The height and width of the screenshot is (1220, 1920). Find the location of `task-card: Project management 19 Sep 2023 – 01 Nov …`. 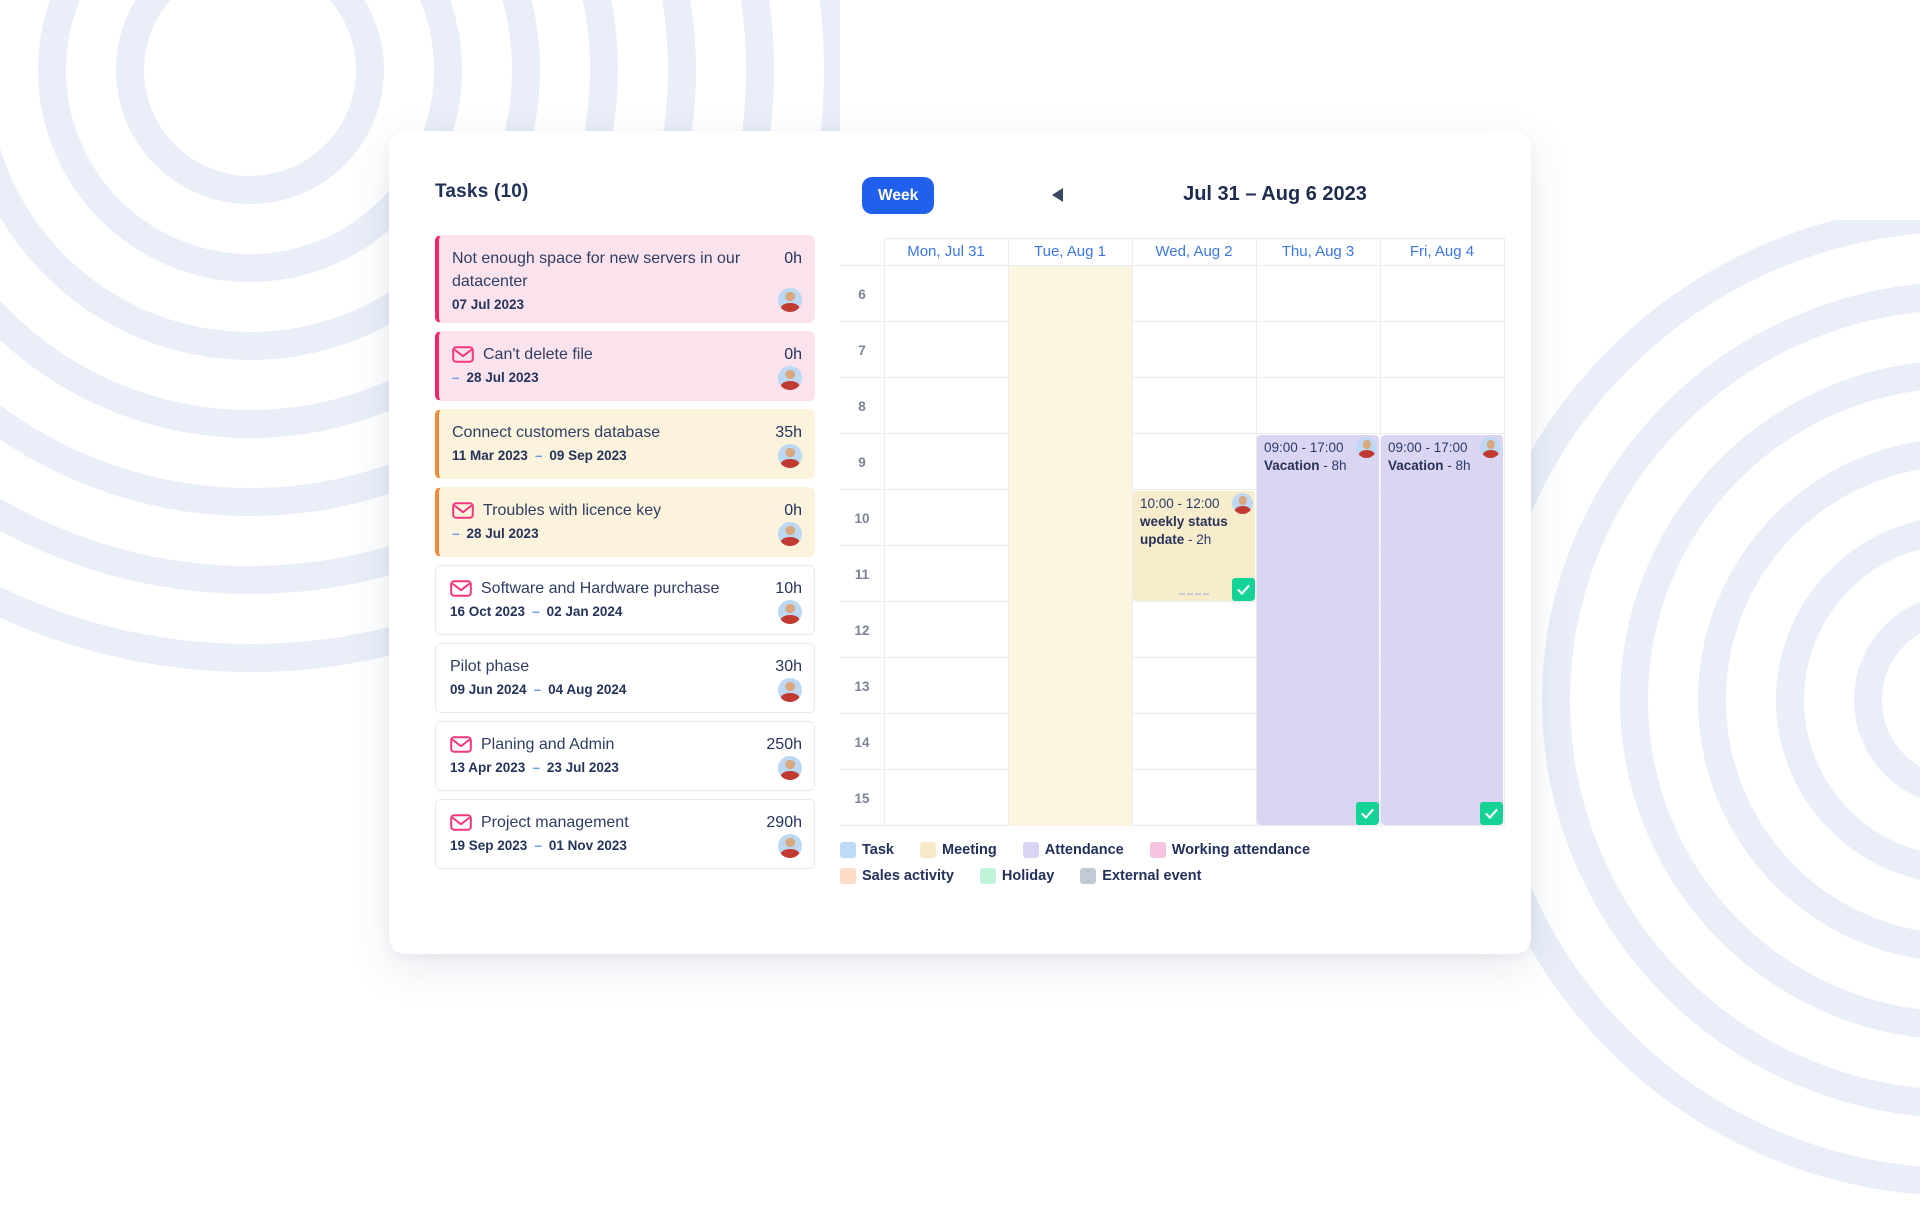

task-card: Project management 19 Sep 2023 – 01 Nov … is located at coordinates (625, 834).